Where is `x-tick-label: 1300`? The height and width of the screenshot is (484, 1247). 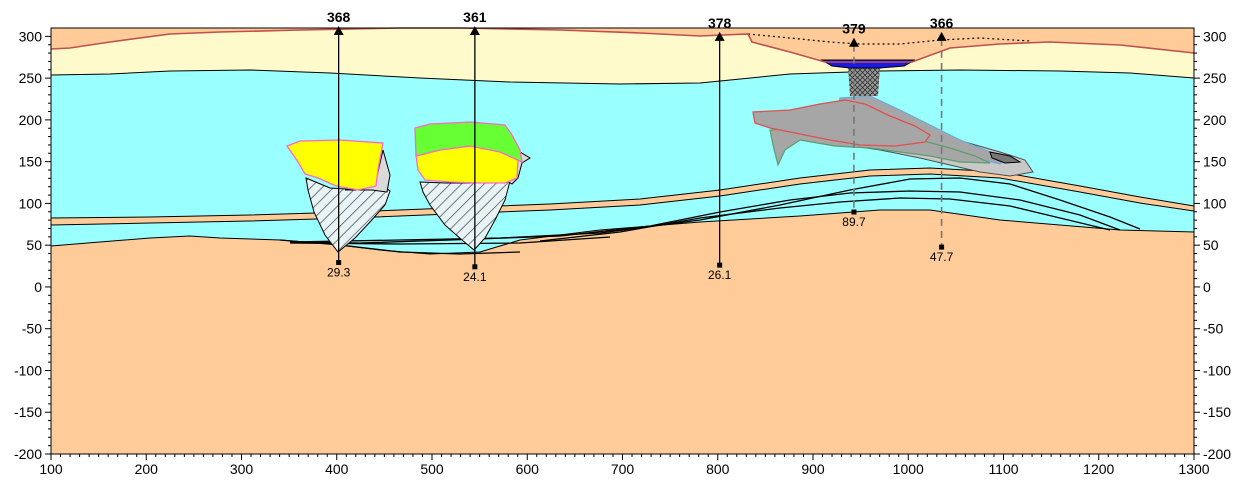
x-tick-label: 1300 is located at coordinates (1193, 469).